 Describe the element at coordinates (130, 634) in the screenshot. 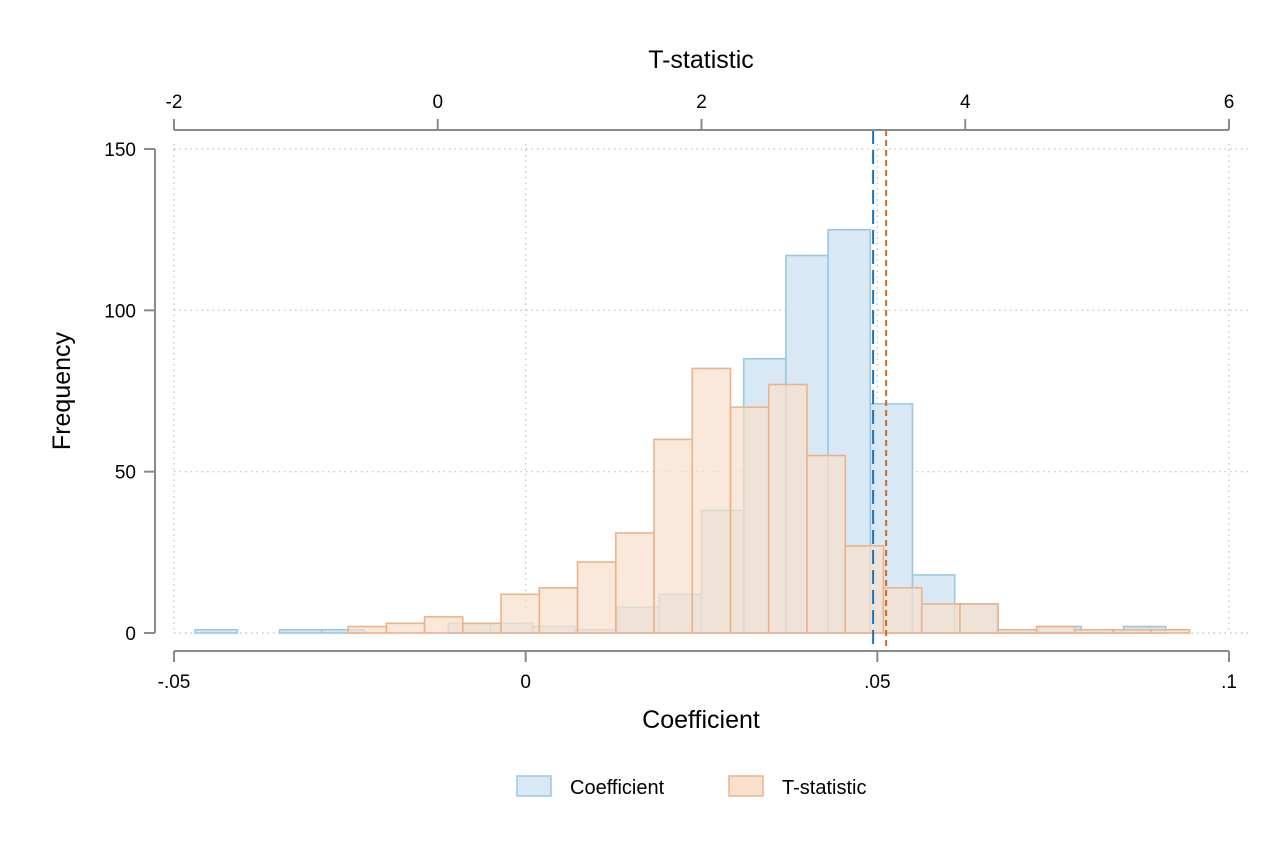

I see `y-tick-label: 0` at that location.